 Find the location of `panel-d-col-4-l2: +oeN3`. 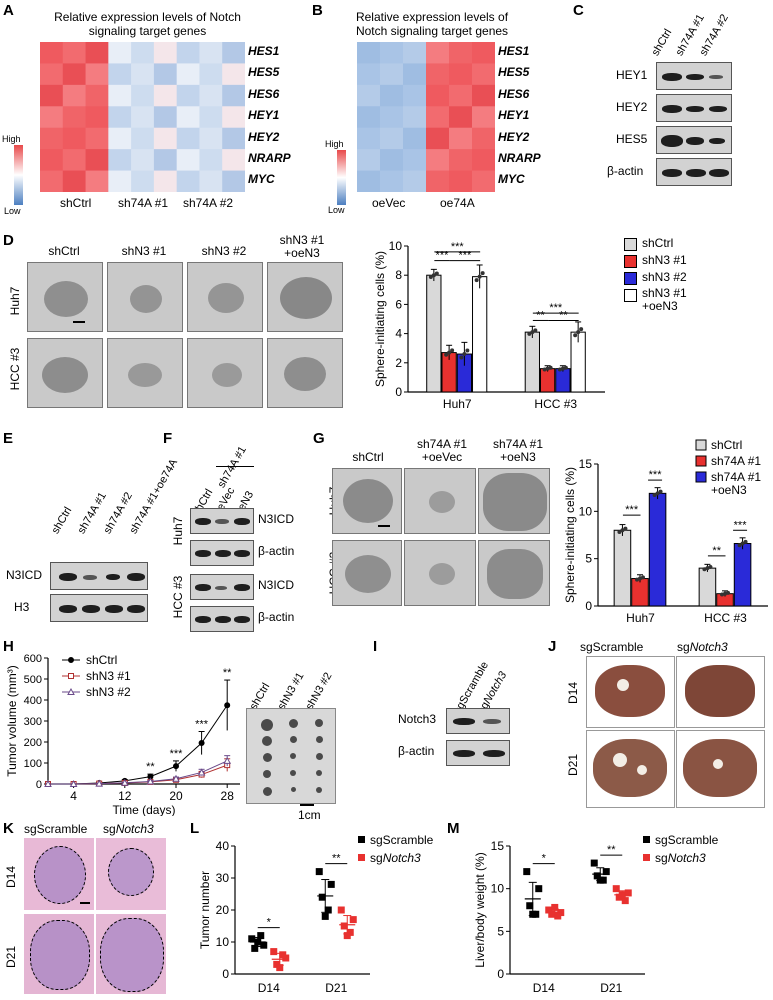

panel-d-col-4-l2: +oeN3 is located at coordinates (302, 253).